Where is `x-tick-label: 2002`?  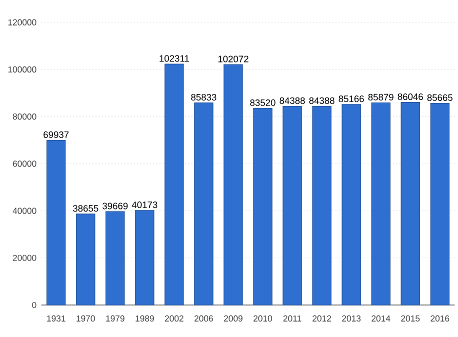
x-tick-label: 2002 is located at coordinates (174, 318).